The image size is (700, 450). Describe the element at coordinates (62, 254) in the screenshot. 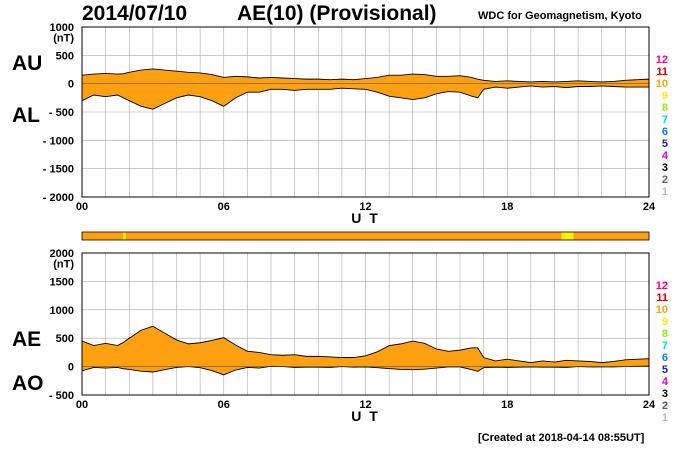

I see `y-tick-label: 2000` at that location.